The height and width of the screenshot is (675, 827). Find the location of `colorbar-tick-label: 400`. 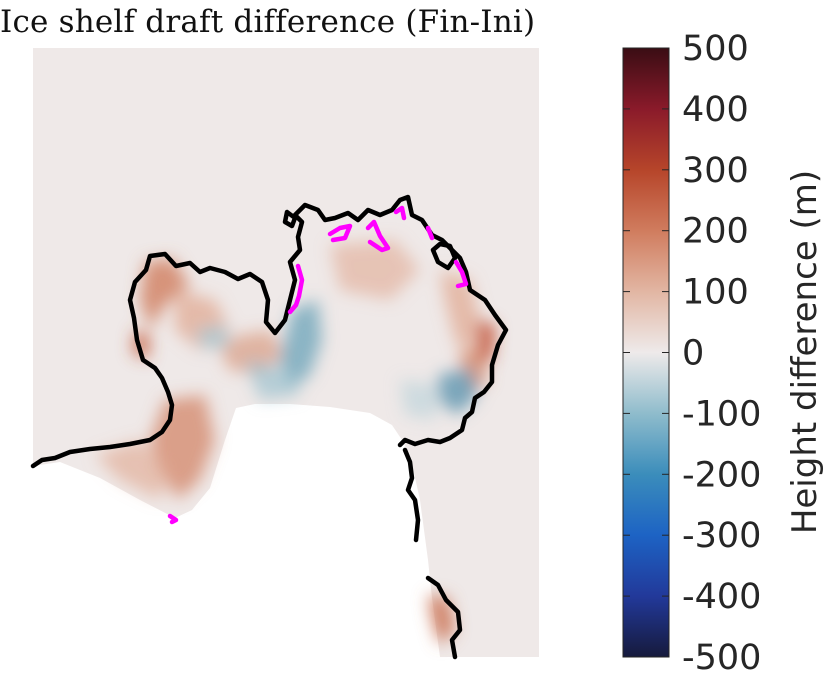

colorbar-tick-label: 400 is located at coordinates (715, 110).